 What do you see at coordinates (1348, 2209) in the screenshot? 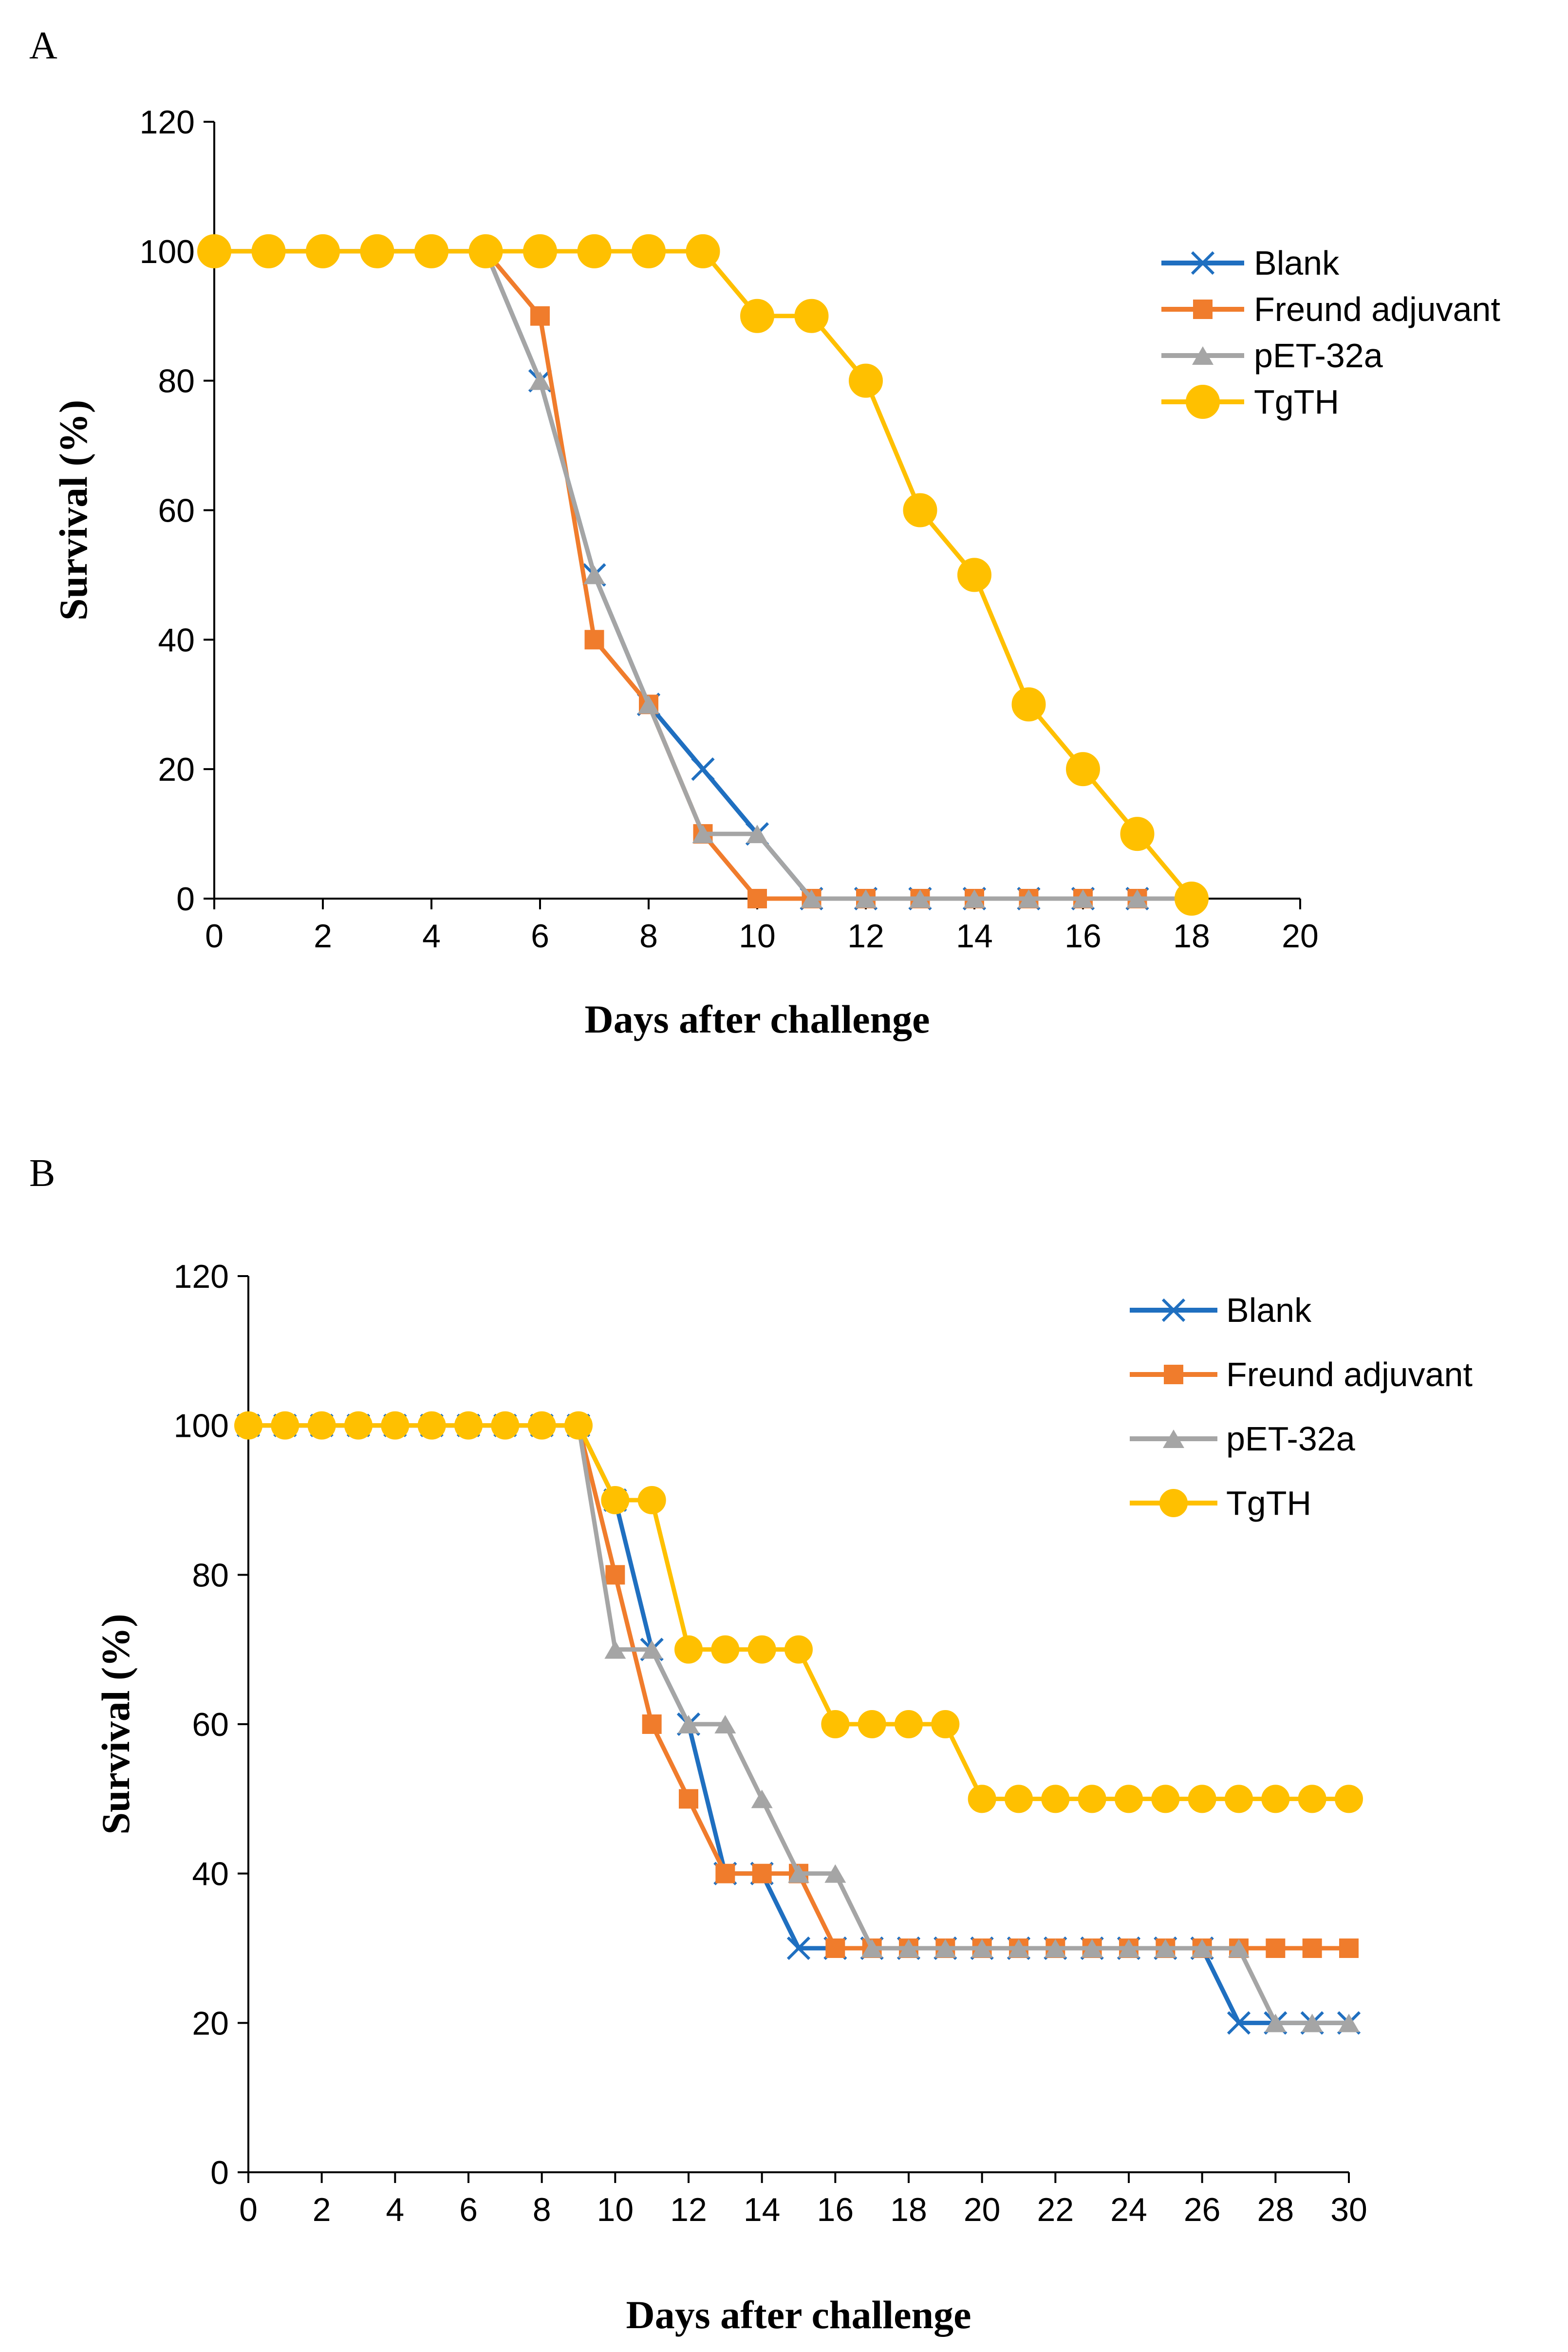
I see `x-tick-label: 30` at bounding box center [1348, 2209].